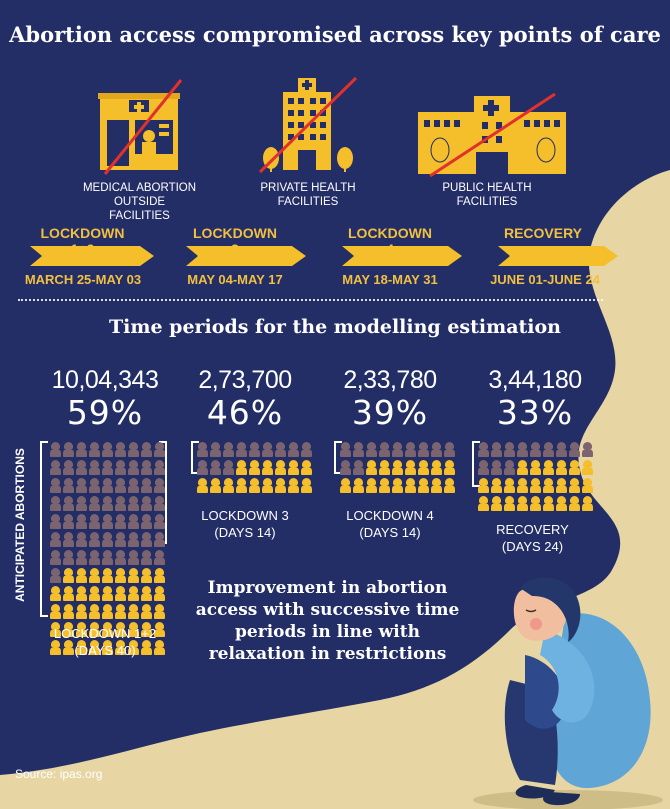 This screenshot has height=809, width=670. Describe the element at coordinates (105, 633) in the screenshot. I see `group-label-line1: LOCKDOWN 1+2` at that location.